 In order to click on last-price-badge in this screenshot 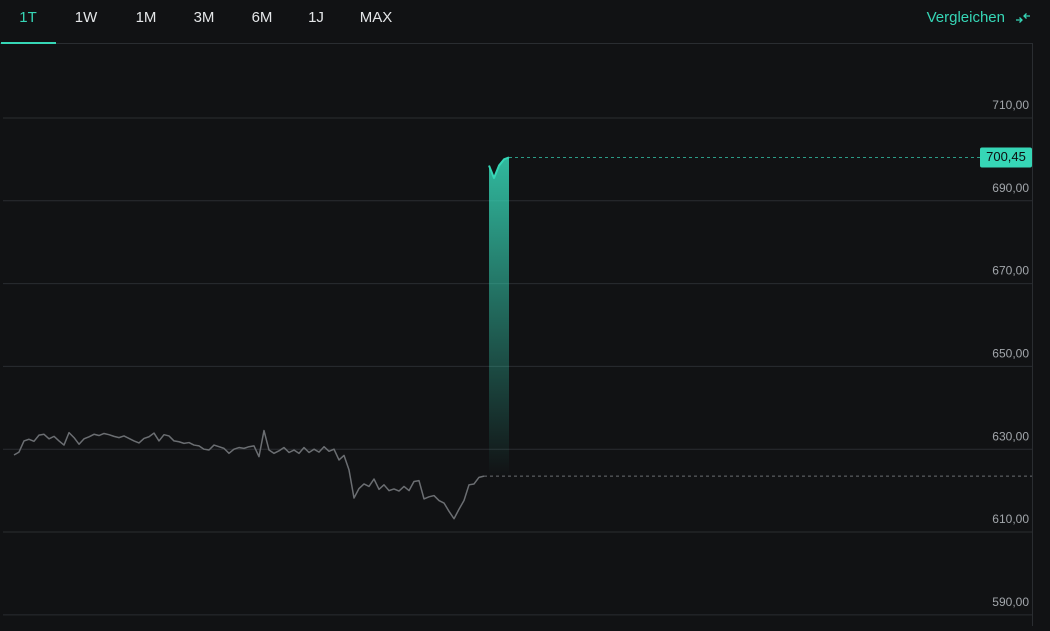, I will do `click(1006, 157)`.